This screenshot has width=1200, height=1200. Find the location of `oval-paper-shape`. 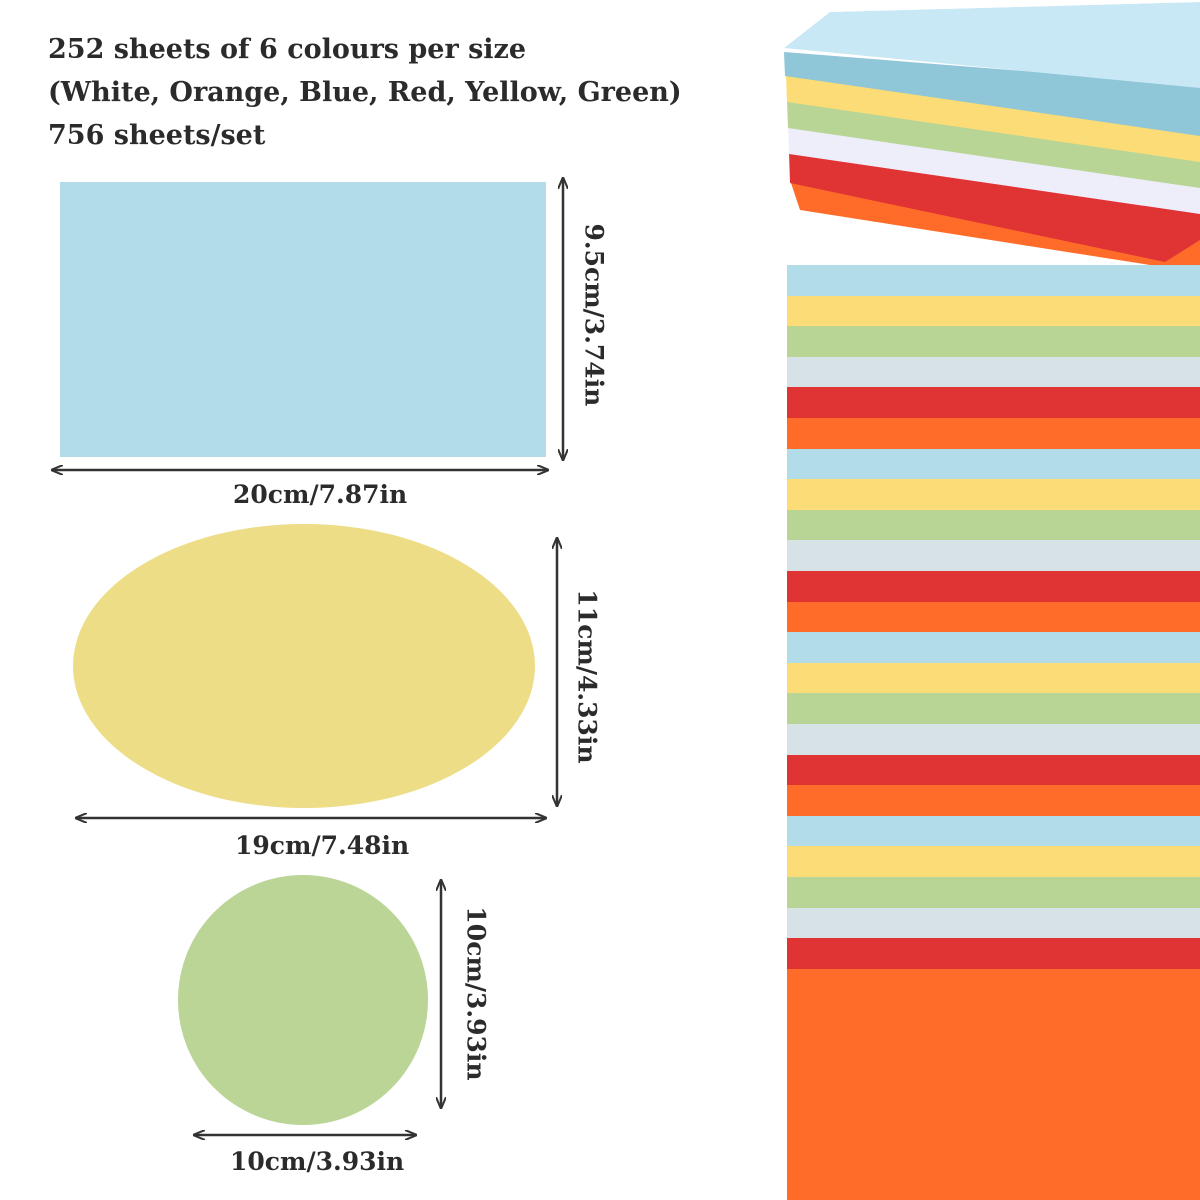

oval-paper-shape is located at coordinates (304, 666).